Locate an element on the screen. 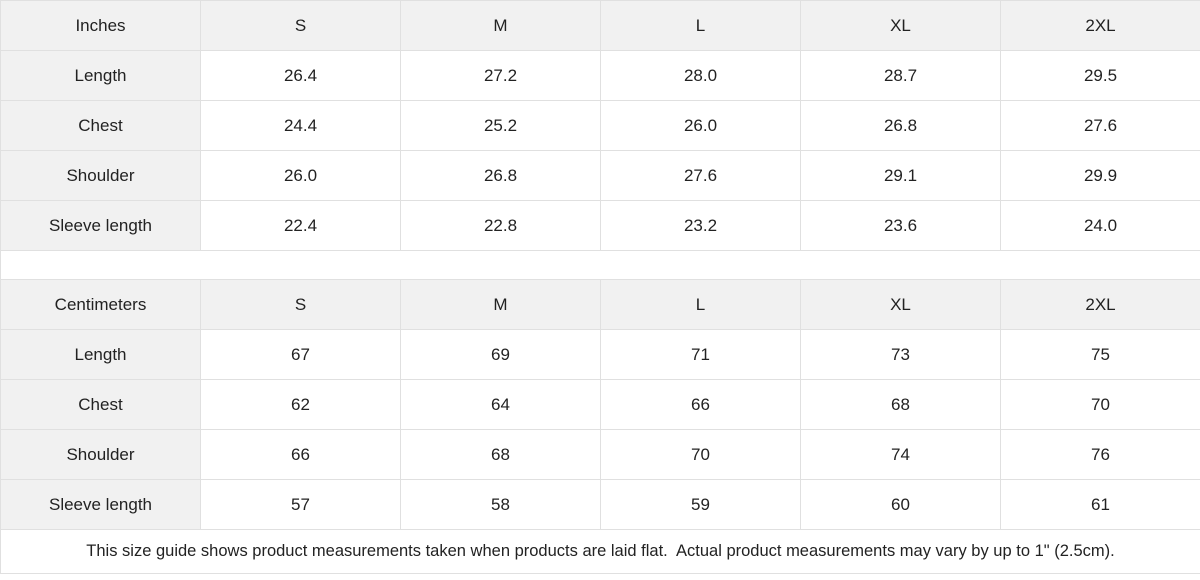  unit-header-cell: Inches is located at coordinates (100, 25).